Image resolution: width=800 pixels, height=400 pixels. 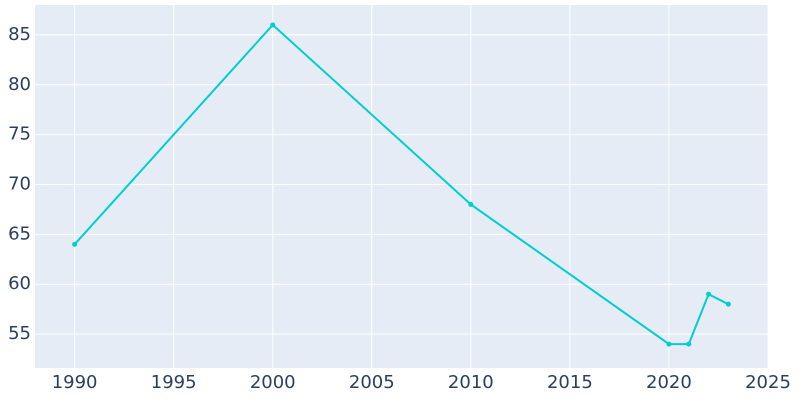 I want to click on y-tick-label: 60, so click(x=19, y=283).